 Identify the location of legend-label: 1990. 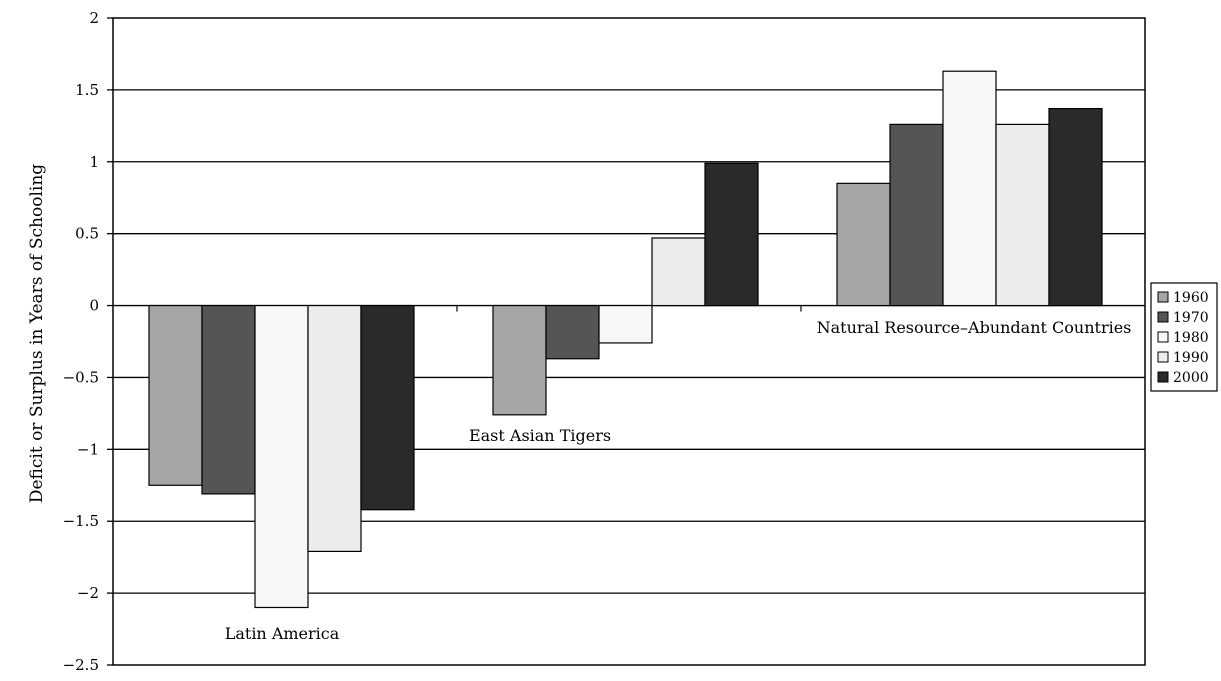
(1191, 358).